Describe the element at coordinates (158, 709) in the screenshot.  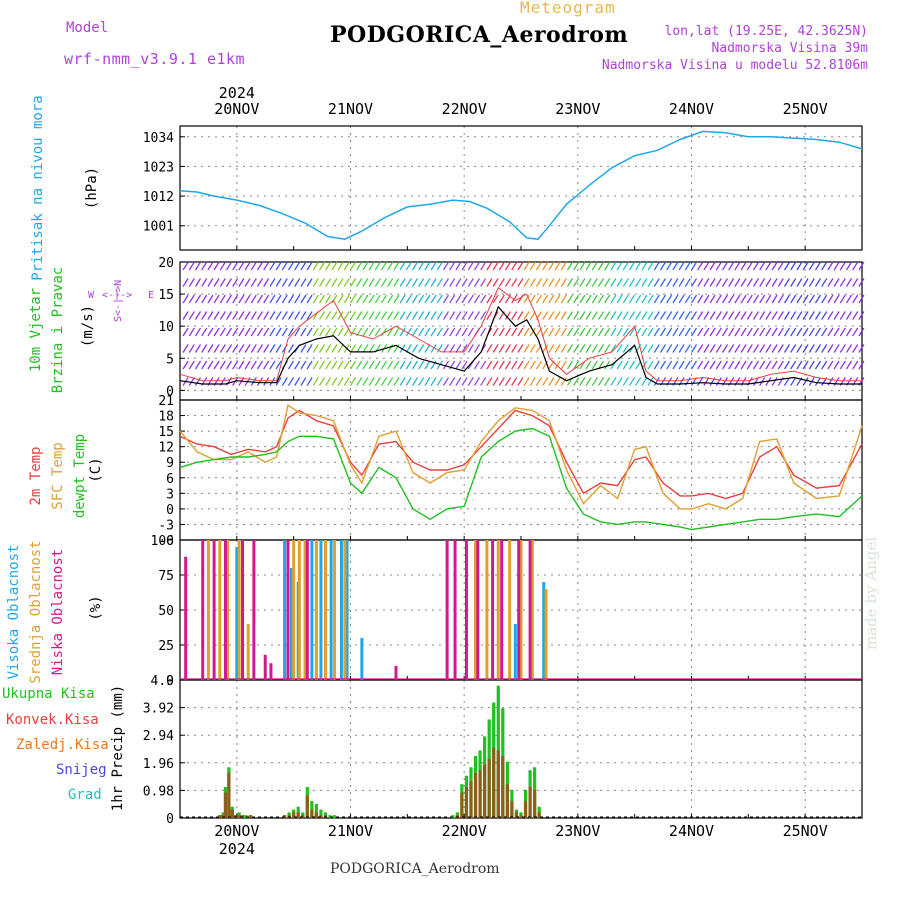
I see `tick-label: 3.92` at that location.